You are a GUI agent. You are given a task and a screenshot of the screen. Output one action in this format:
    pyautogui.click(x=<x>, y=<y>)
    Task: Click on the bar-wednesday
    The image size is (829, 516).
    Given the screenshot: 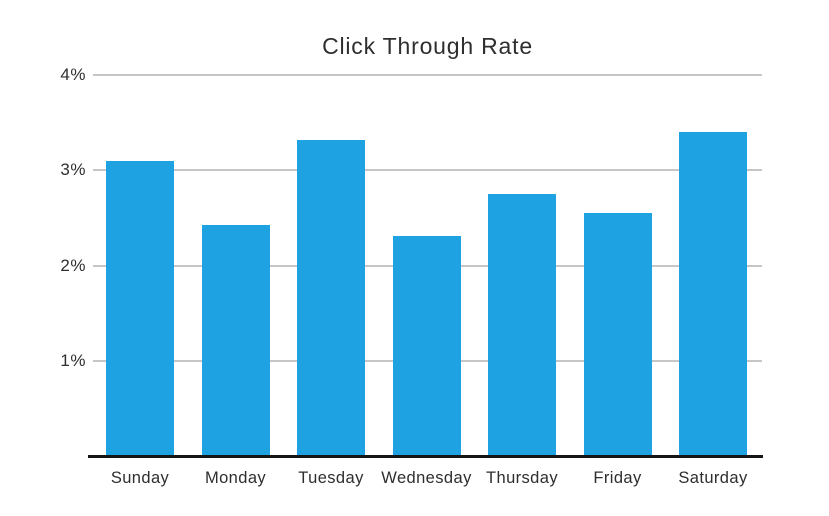 What is the action you would take?
    pyautogui.click(x=426, y=345)
    